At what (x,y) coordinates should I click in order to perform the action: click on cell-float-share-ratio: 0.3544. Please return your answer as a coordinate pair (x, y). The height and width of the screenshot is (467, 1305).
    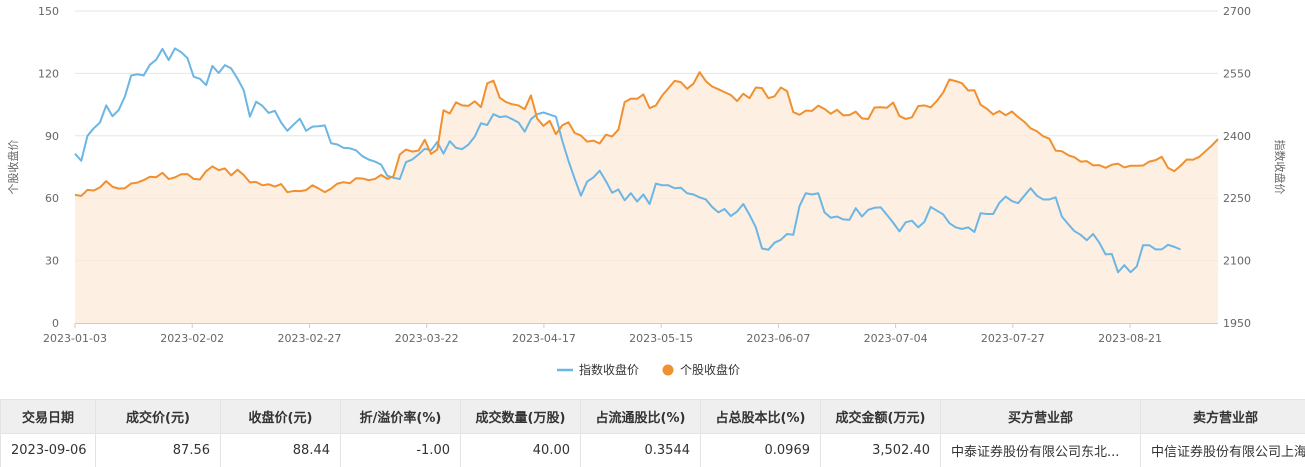
    Looking at the image, I should click on (640, 450).